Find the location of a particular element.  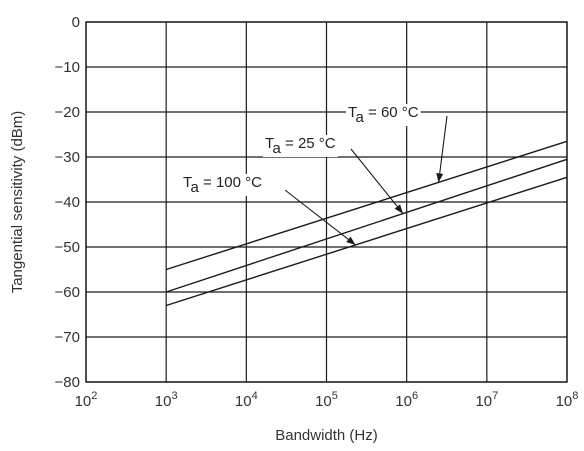

x-tick-label: 10⁸ is located at coordinates (567, 400).